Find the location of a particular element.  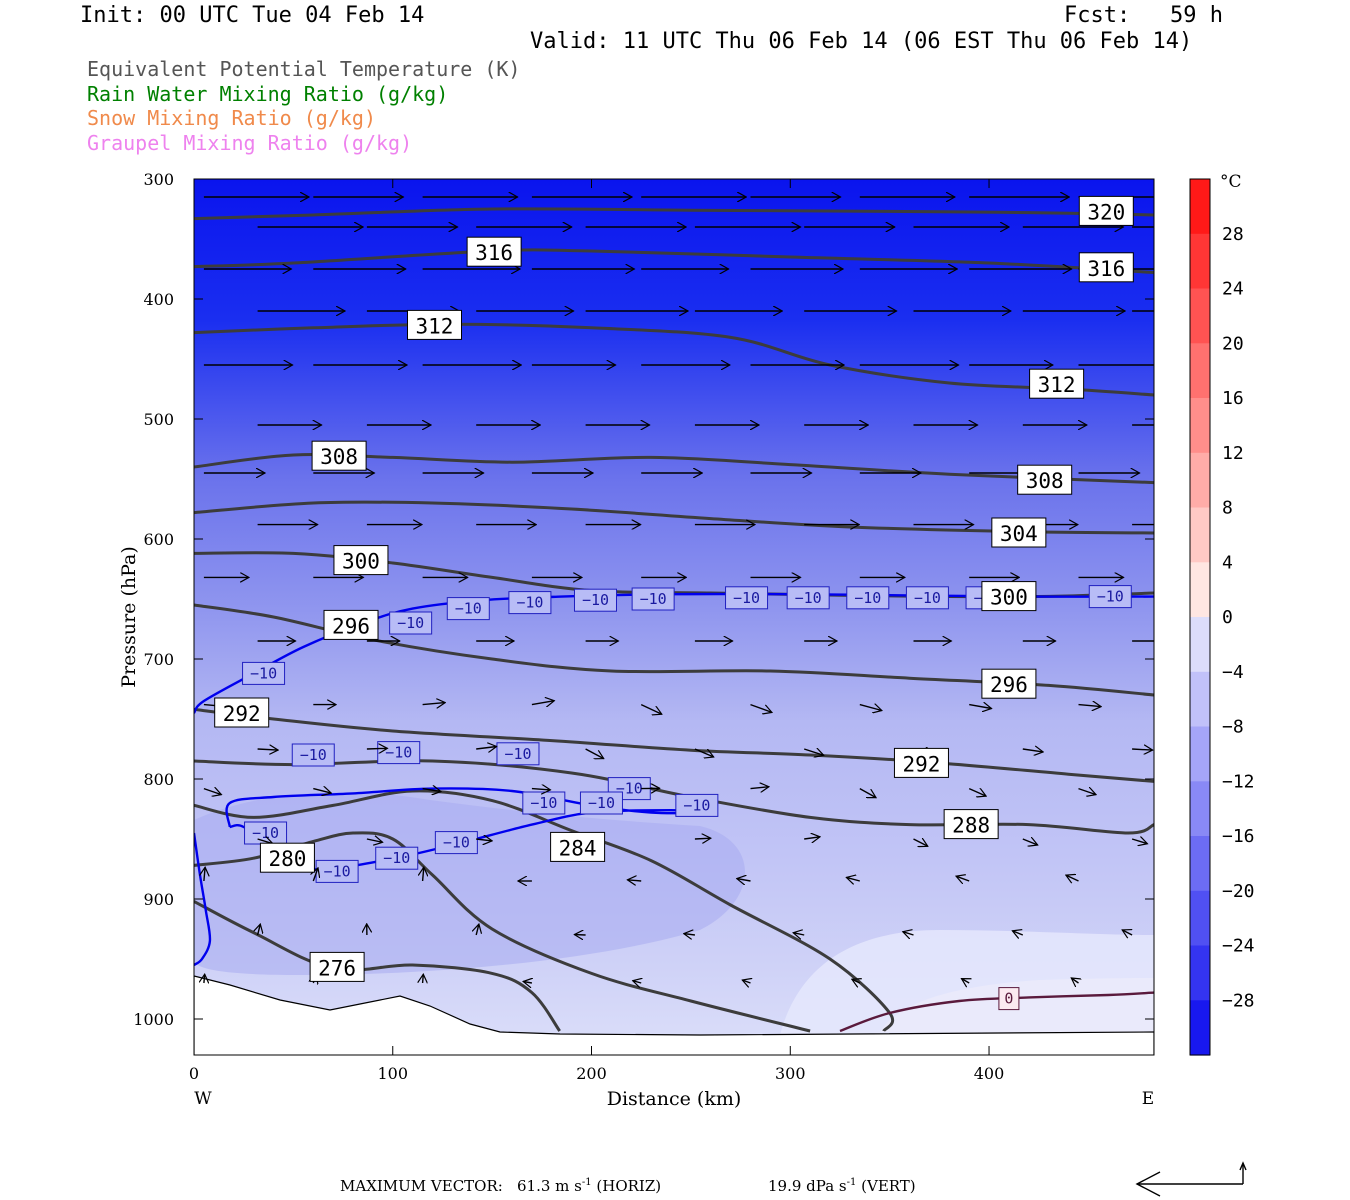

max-vector-label: MAXIMUM VECTOR: is located at coordinates (421, 1186).